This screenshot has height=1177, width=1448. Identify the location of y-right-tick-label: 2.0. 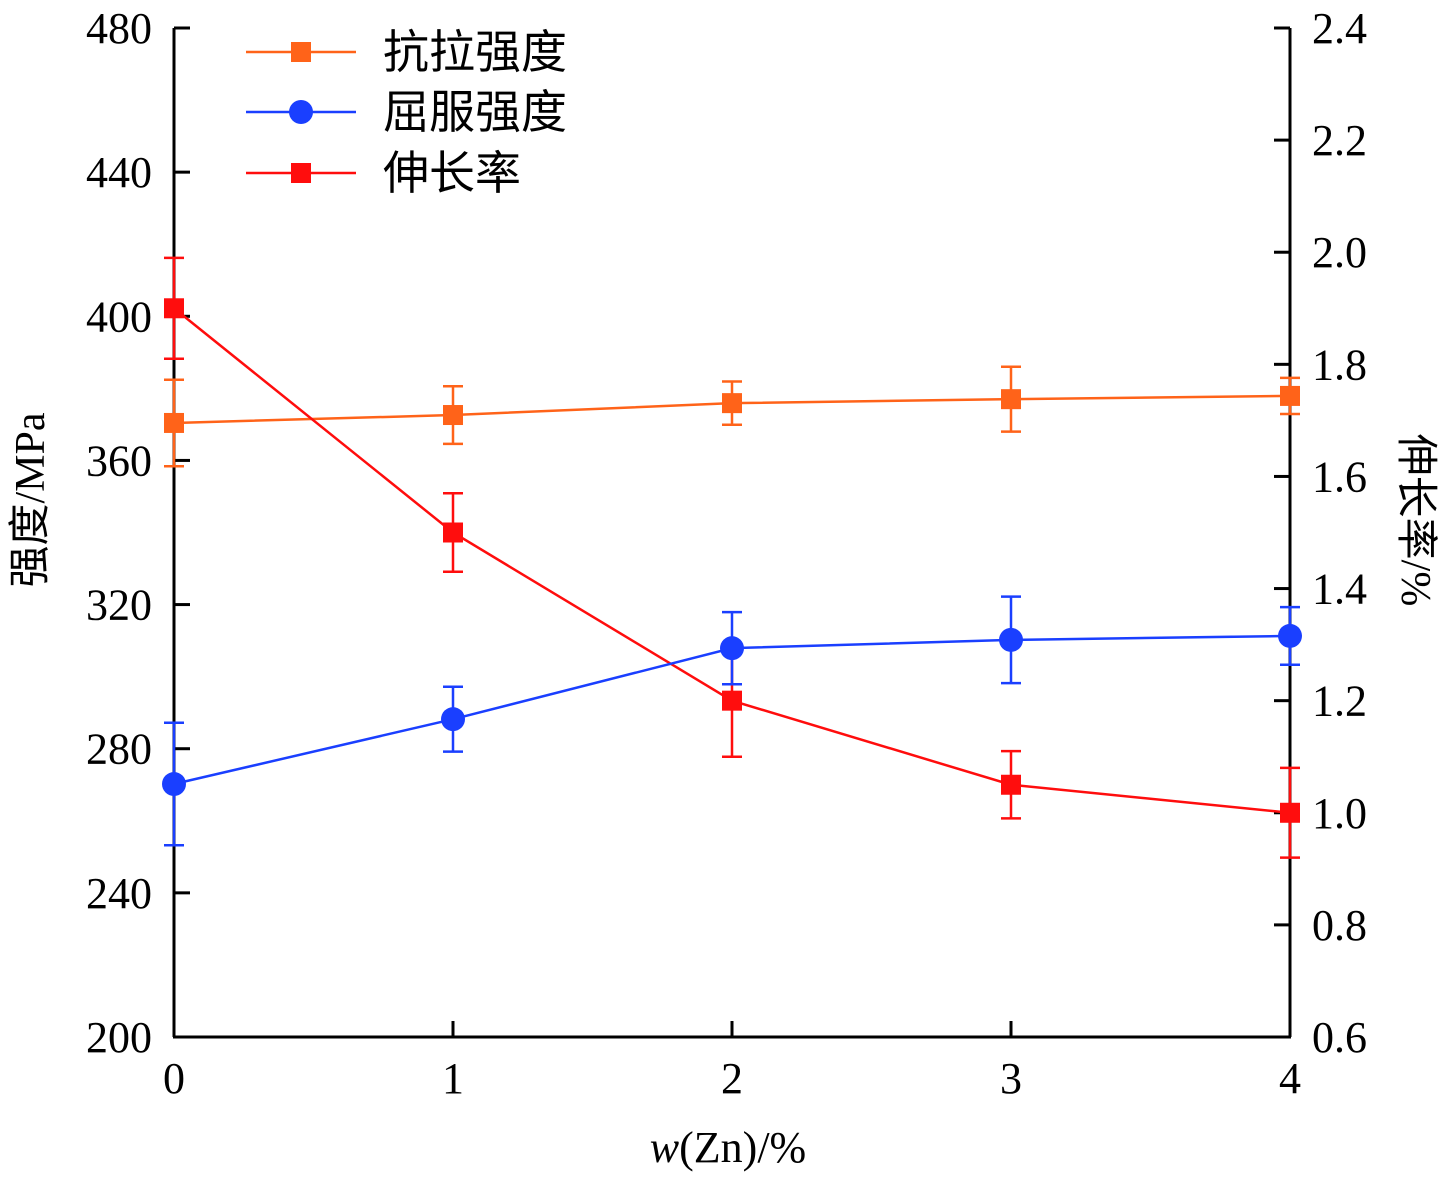
(1339, 252).